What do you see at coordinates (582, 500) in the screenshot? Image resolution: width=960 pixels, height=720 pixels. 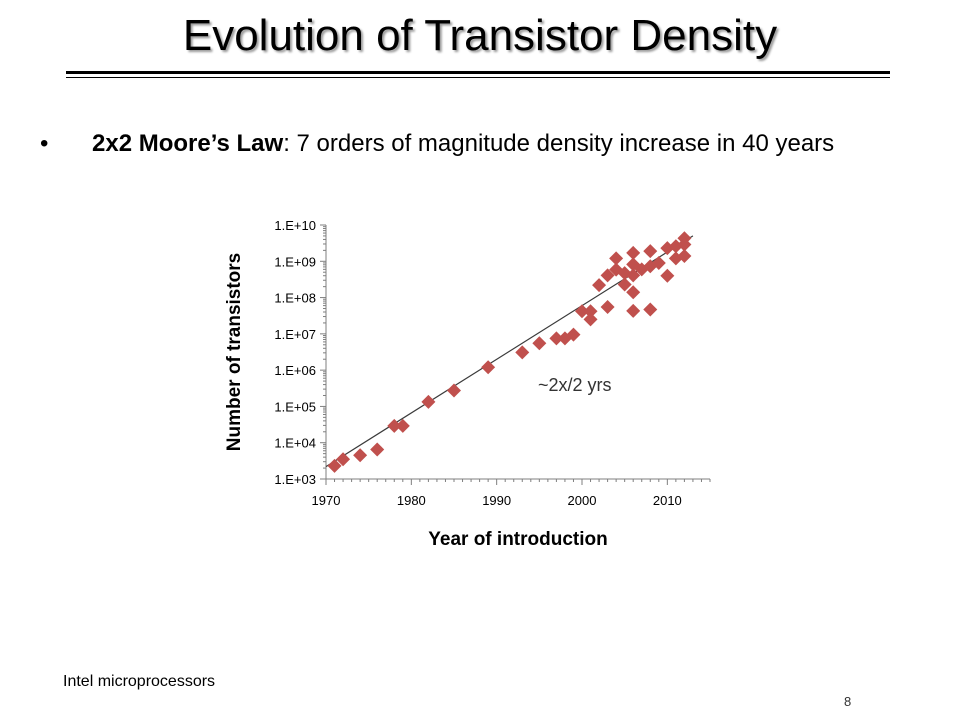 I see `x-tick-label: 2000` at bounding box center [582, 500].